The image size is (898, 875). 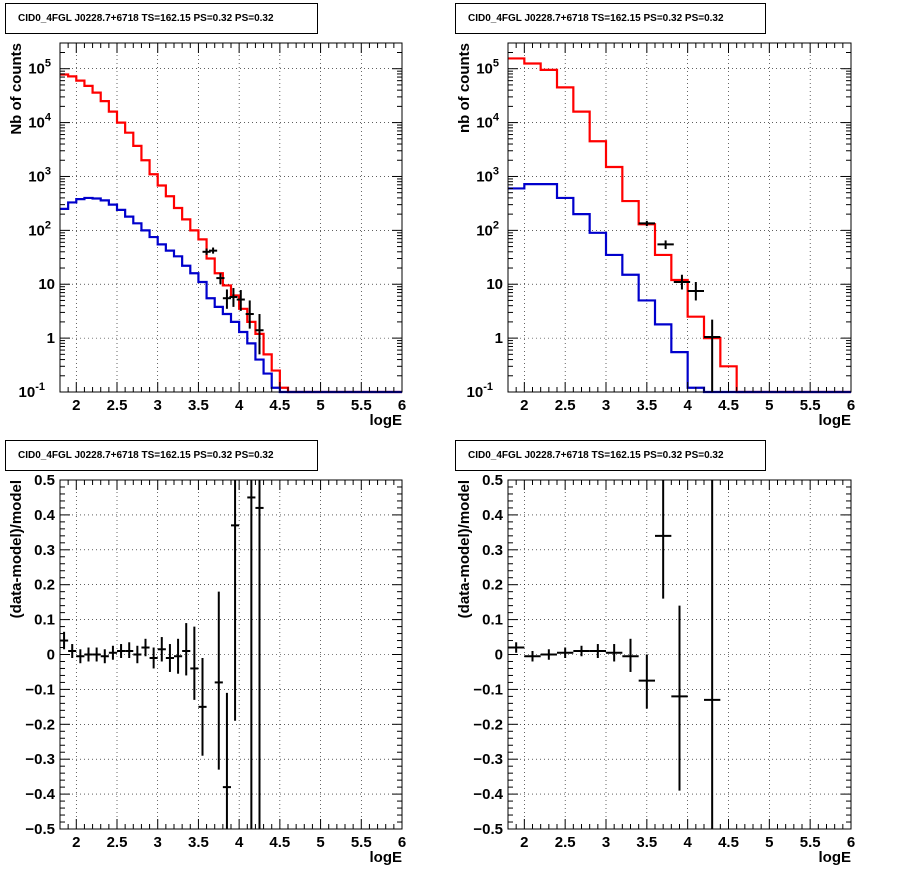 I want to click on y-tick-label: 10, so click(x=494, y=284).